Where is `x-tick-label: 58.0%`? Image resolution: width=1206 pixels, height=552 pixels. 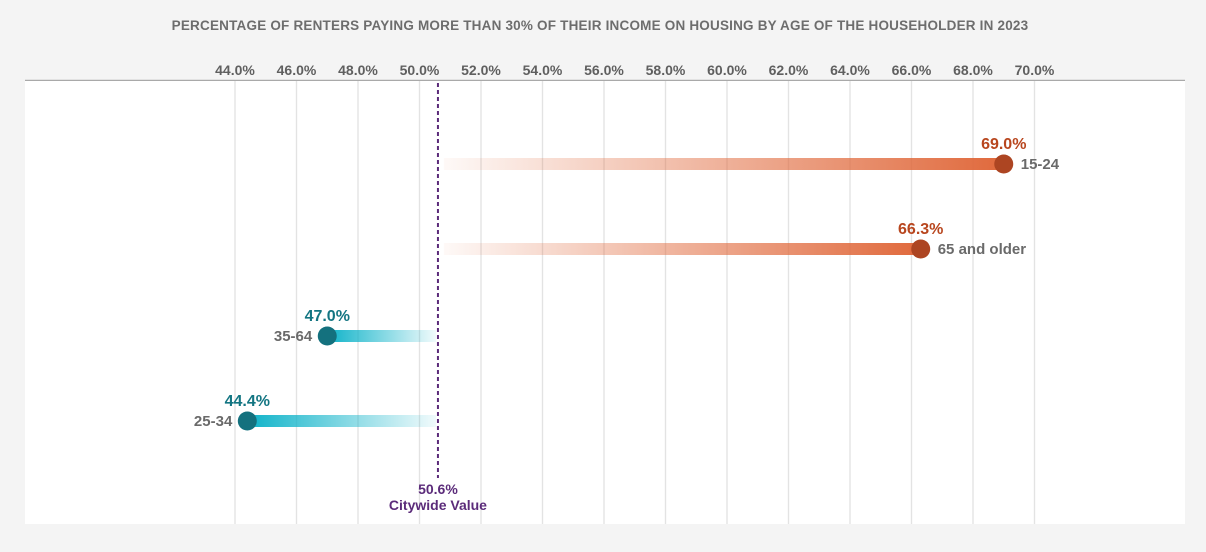
x-tick-label: 58.0% is located at coordinates (666, 70).